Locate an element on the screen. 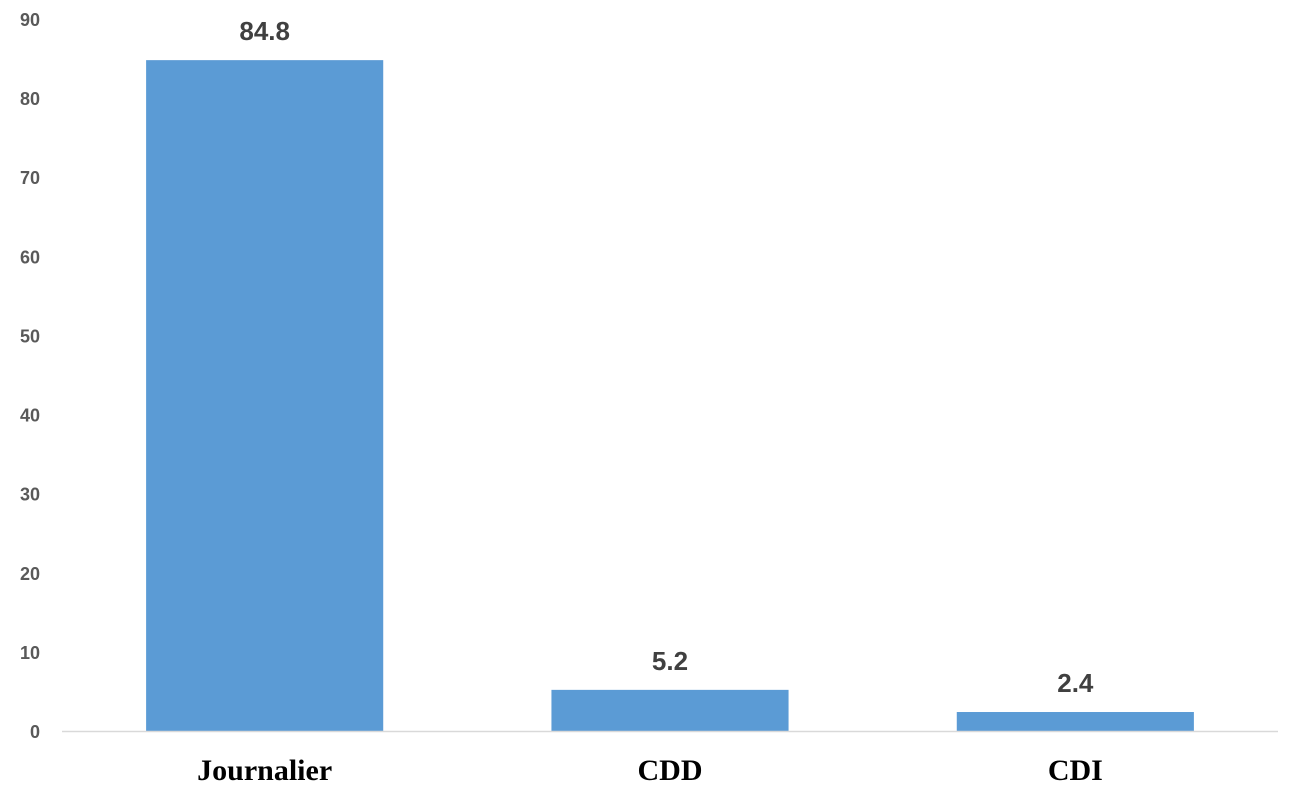 The height and width of the screenshot is (785, 1291). y-tick-label: 30 is located at coordinates (30, 495).